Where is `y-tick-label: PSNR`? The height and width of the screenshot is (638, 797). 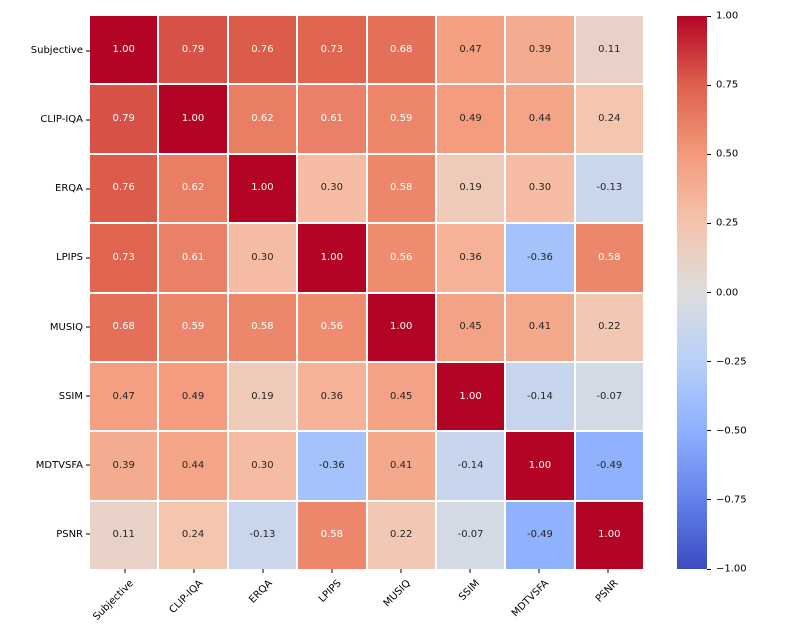 y-tick-label: PSNR is located at coordinates (69, 534).